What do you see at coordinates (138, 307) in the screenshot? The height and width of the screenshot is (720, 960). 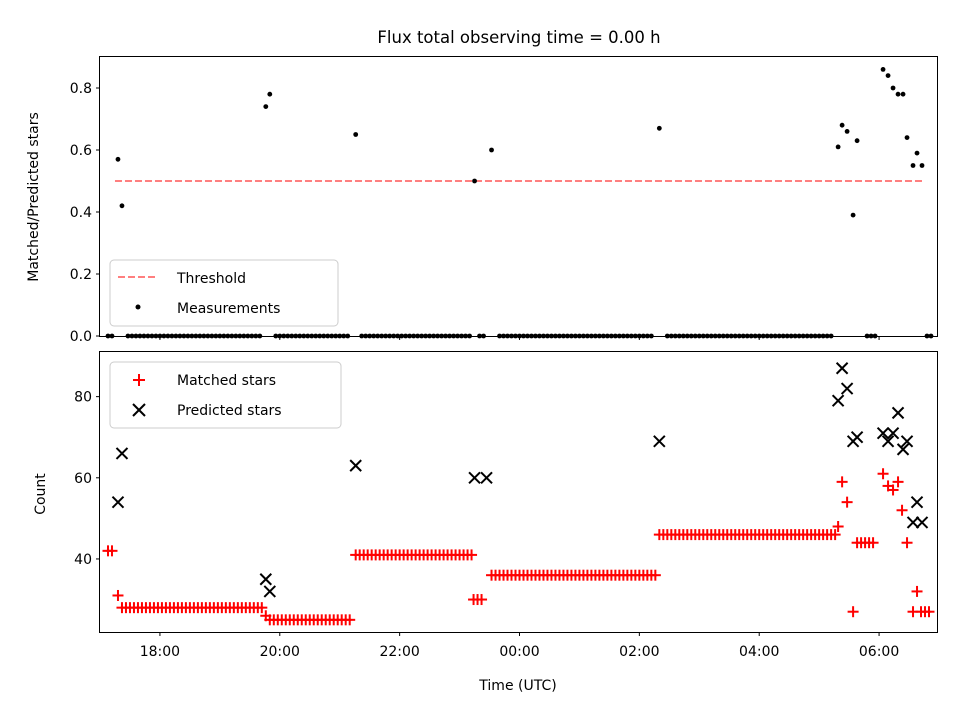 I see `measurements-legend-swatch` at bounding box center [138, 307].